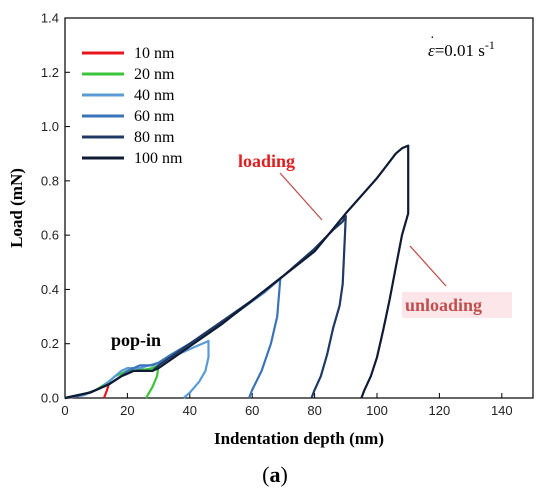 The width and height of the screenshot is (550, 502). What do you see at coordinates (154, 53) in the screenshot?
I see `legend-label: 10 nm` at bounding box center [154, 53].